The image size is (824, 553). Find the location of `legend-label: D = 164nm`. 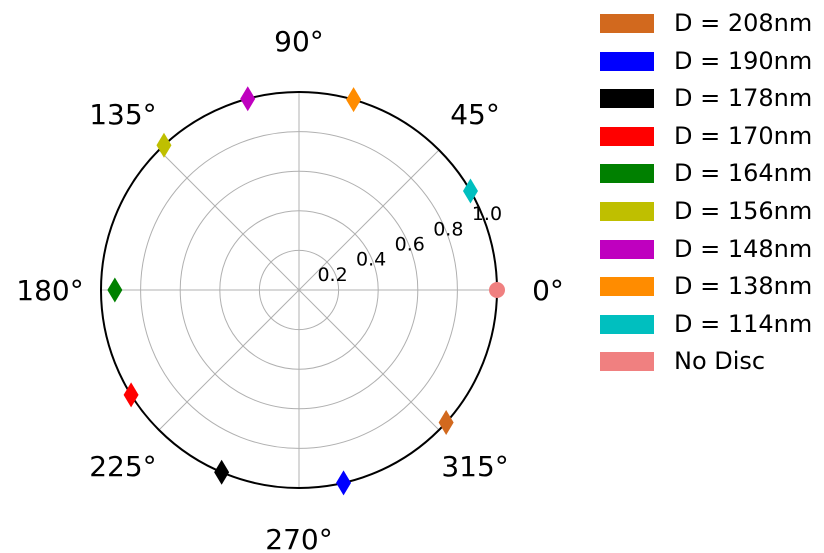

legend-label: D = 164nm is located at coordinates (743, 173).